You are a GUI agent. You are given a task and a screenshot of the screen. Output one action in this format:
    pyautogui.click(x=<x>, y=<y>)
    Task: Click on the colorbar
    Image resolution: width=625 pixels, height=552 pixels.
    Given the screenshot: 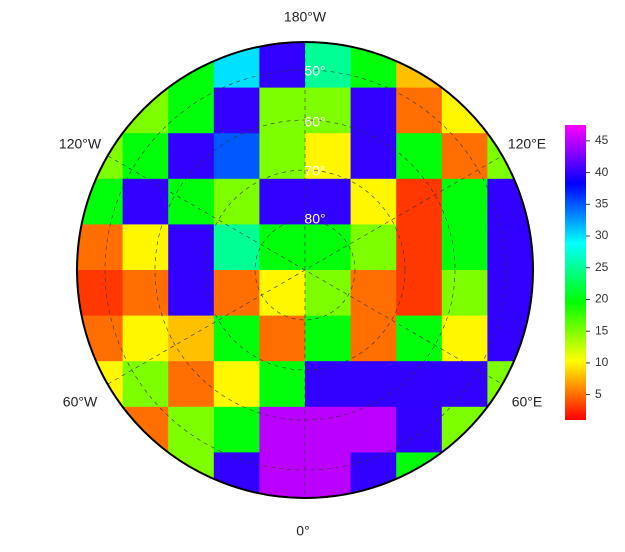 What is the action you would take?
    pyautogui.click(x=575, y=272)
    